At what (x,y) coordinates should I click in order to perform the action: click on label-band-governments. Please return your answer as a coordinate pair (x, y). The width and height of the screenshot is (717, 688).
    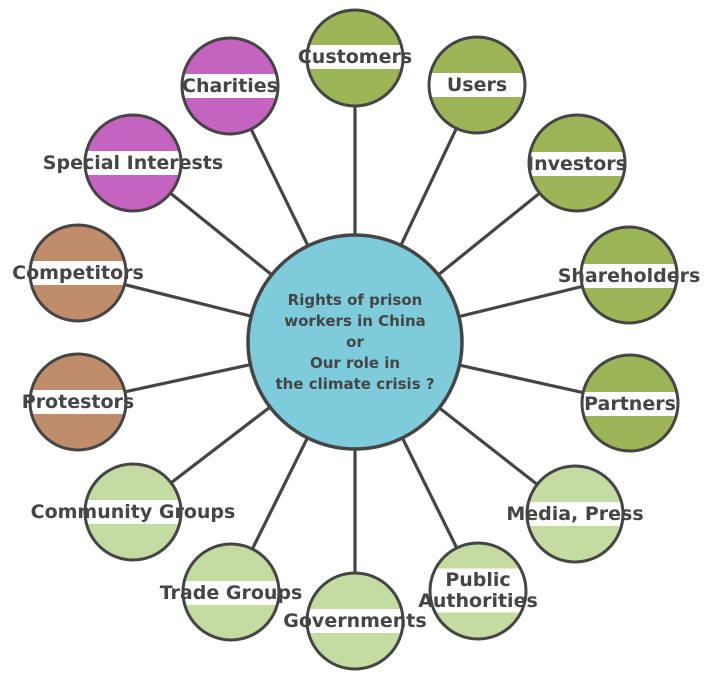
    Looking at the image, I should click on (355, 621).